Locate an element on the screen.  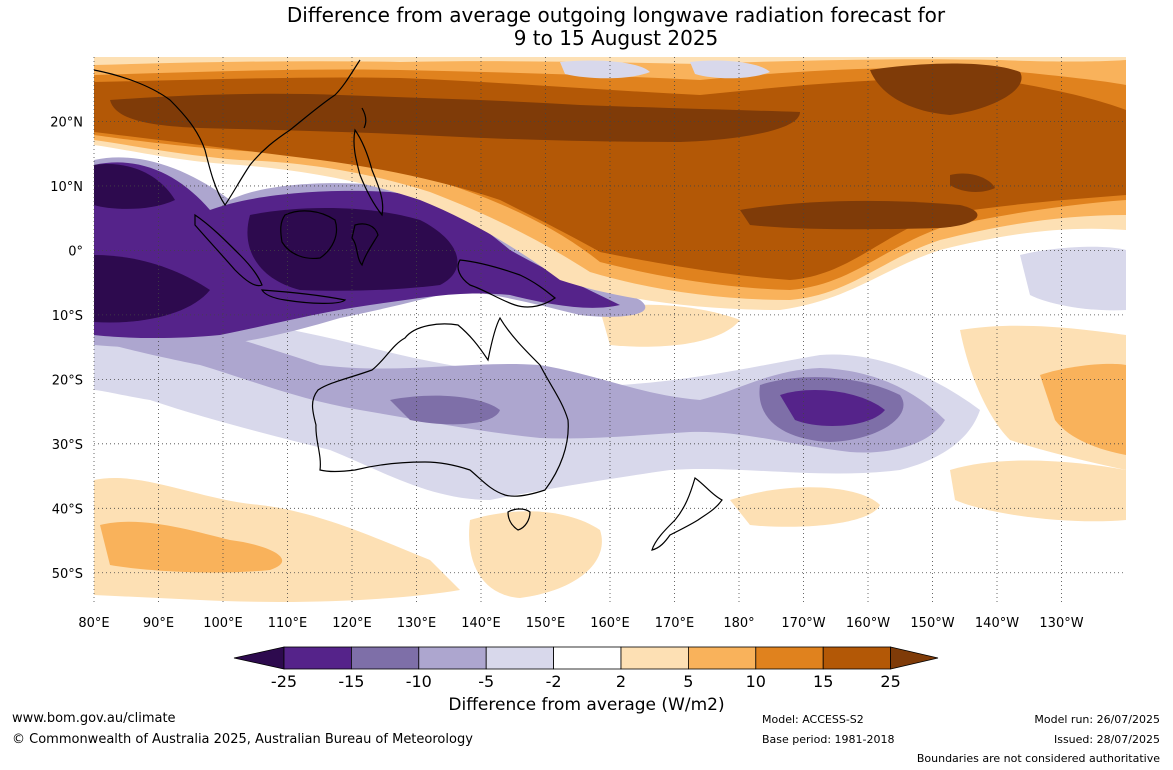
australia-outline is located at coordinates (440, 406).